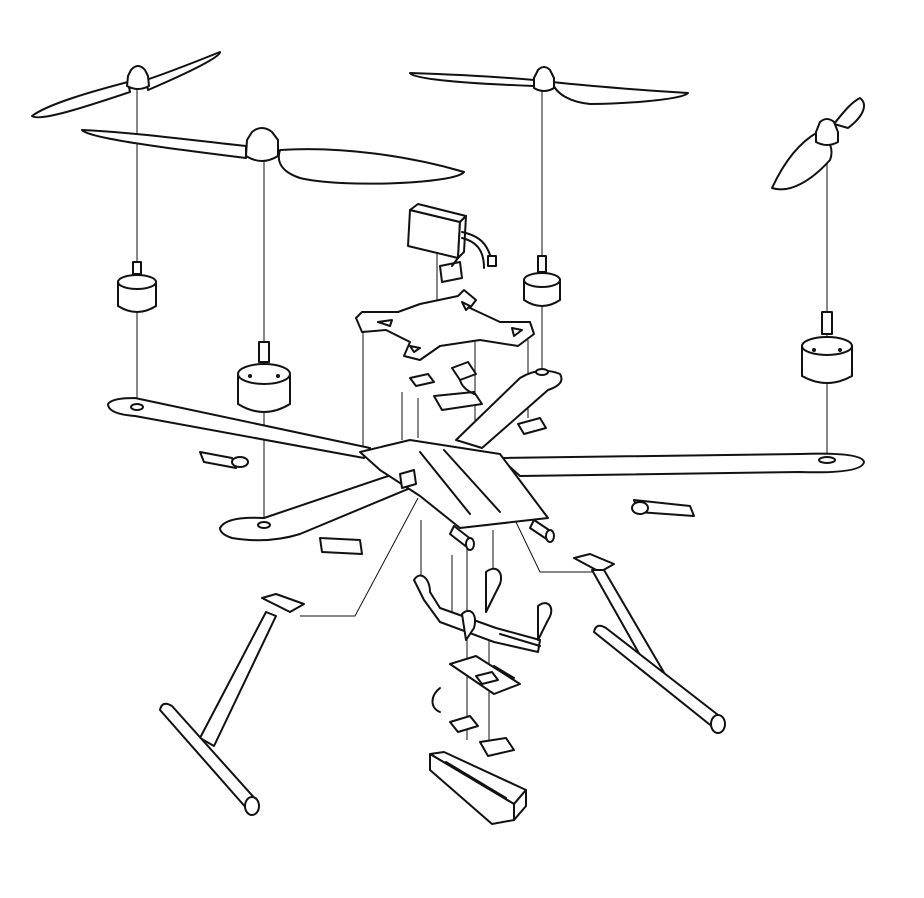  I want to click on small-board-right, so click(497, 747).